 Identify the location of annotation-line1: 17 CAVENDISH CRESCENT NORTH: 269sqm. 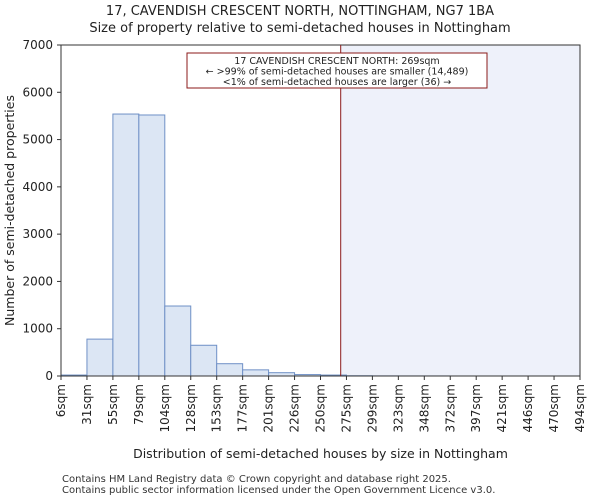
(336, 61).